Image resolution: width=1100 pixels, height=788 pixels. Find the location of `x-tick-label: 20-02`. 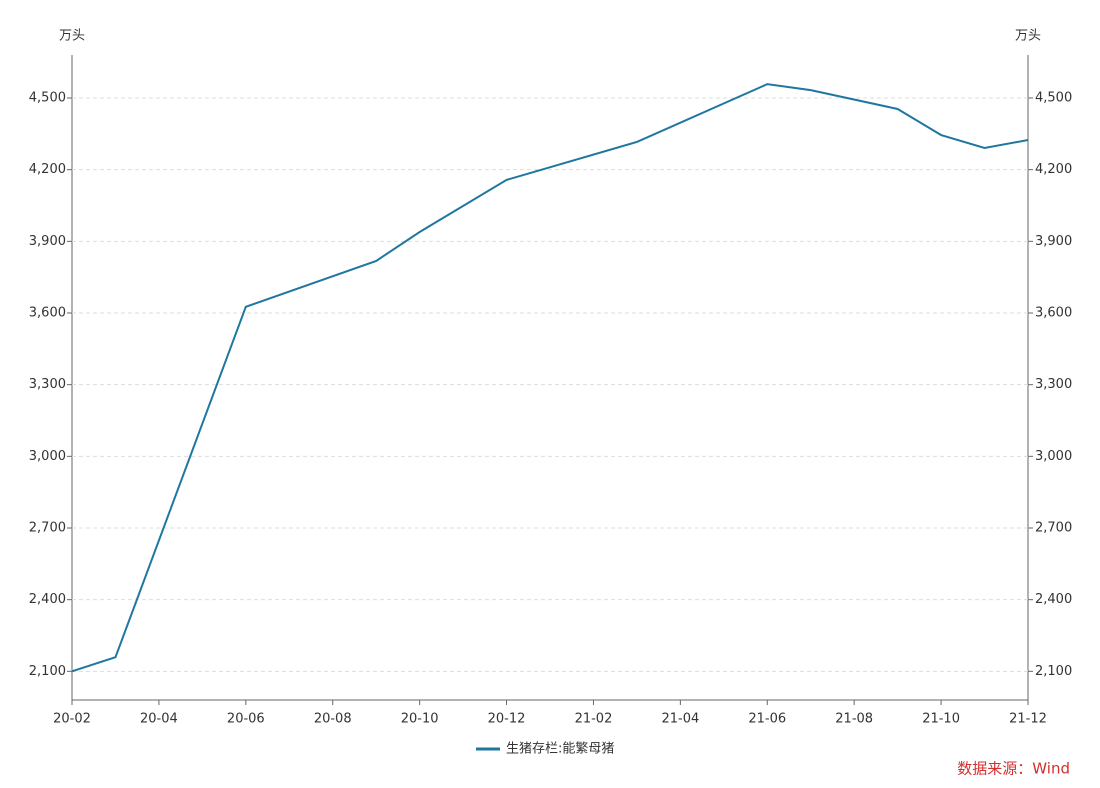

x-tick-label: 20-02 is located at coordinates (72, 719).